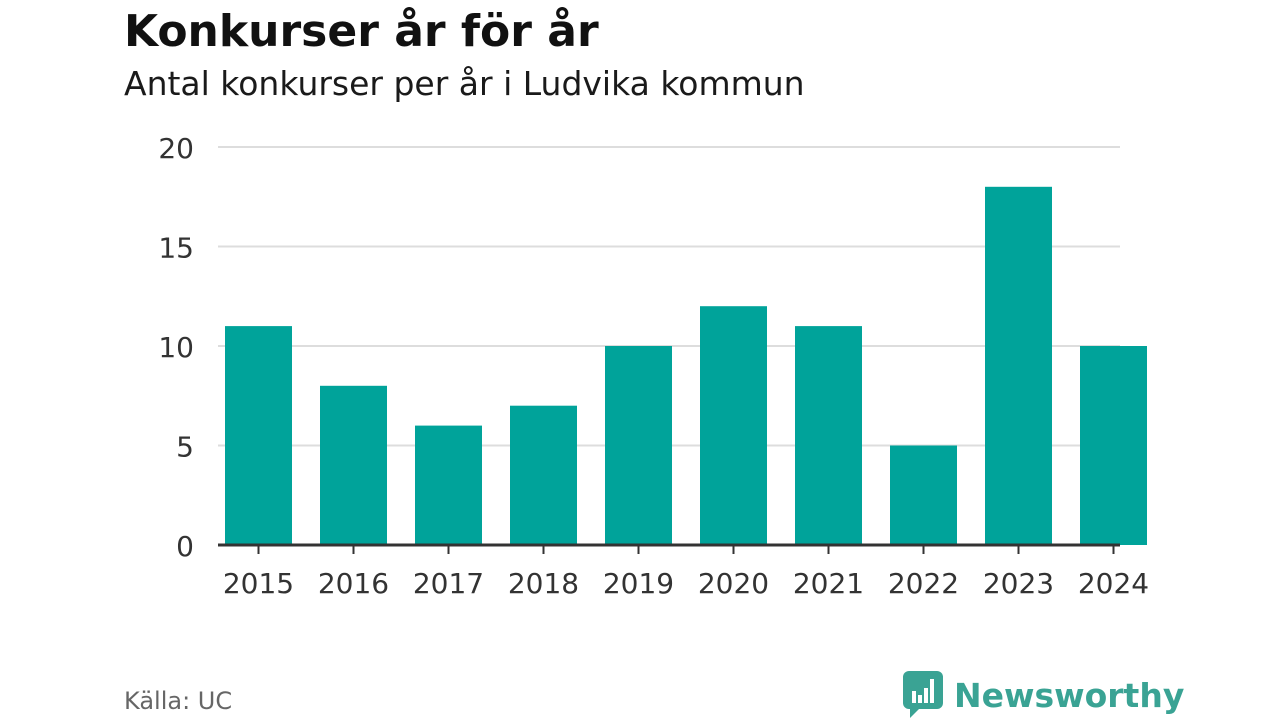 The width and height of the screenshot is (1280, 720). What do you see at coordinates (923, 694) in the screenshot?
I see `newsworthy-bar-icon` at bounding box center [923, 694].